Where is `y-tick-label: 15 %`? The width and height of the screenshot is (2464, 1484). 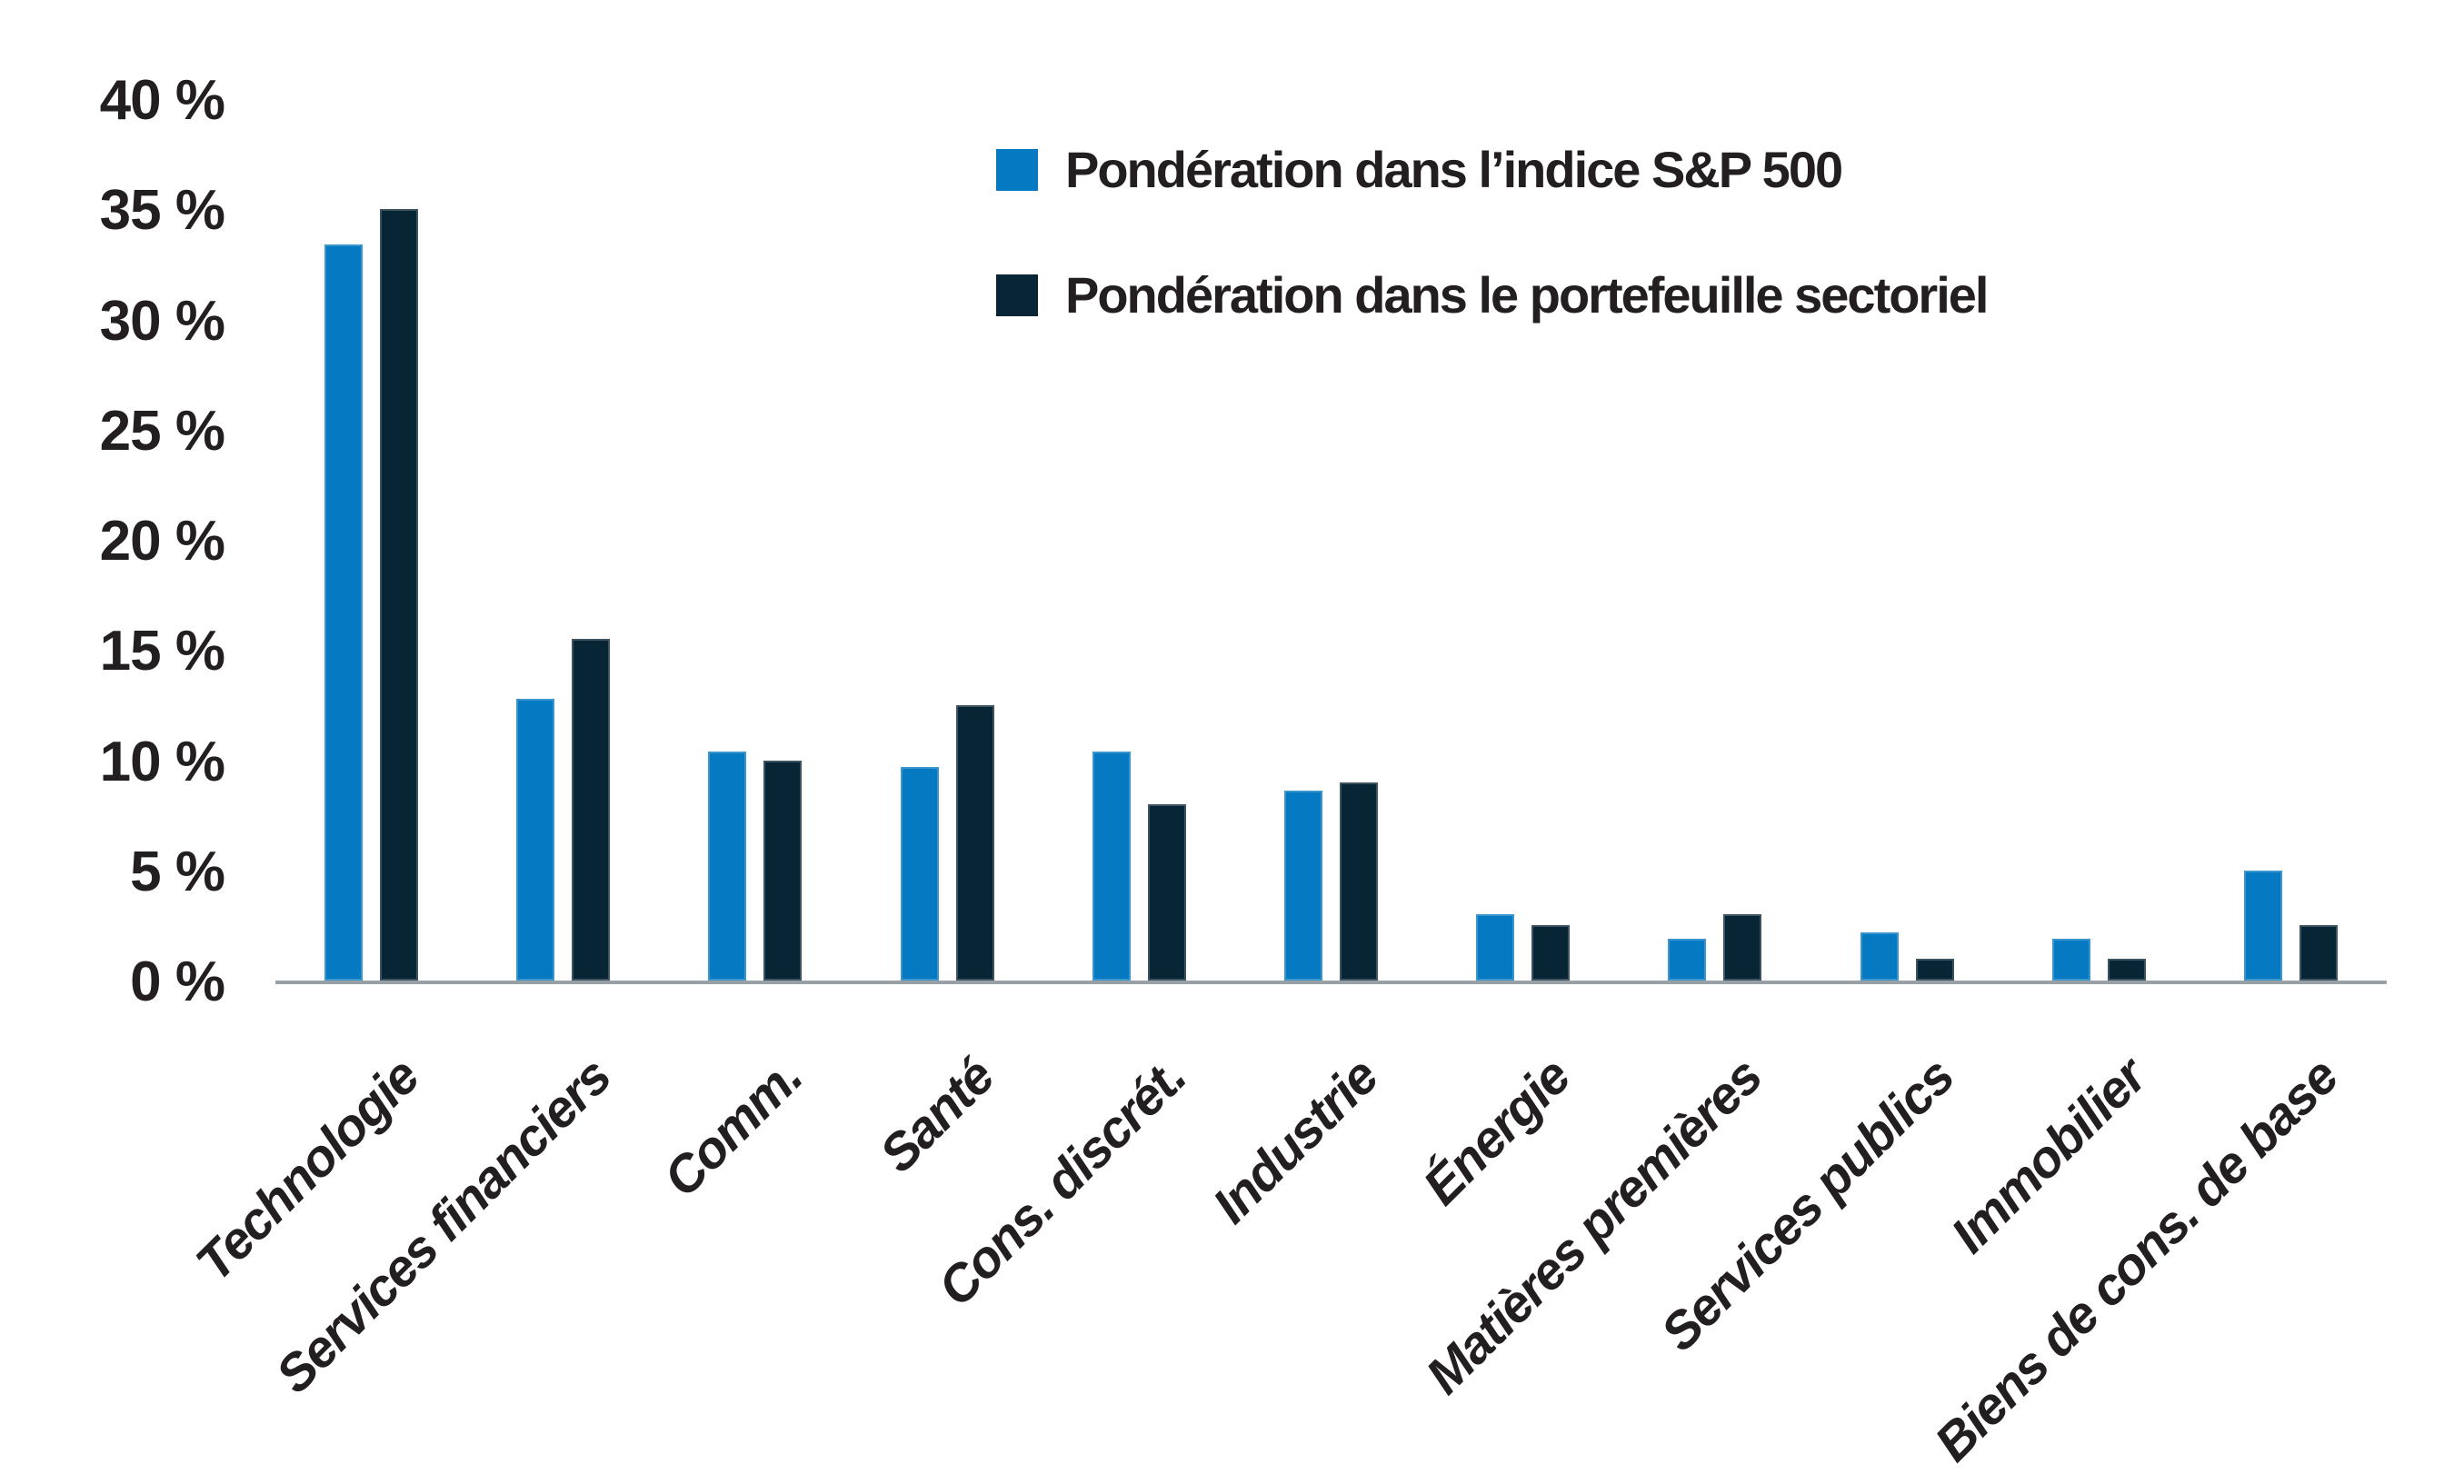 y-tick-label: 15 % is located at coordinates (162, 651).